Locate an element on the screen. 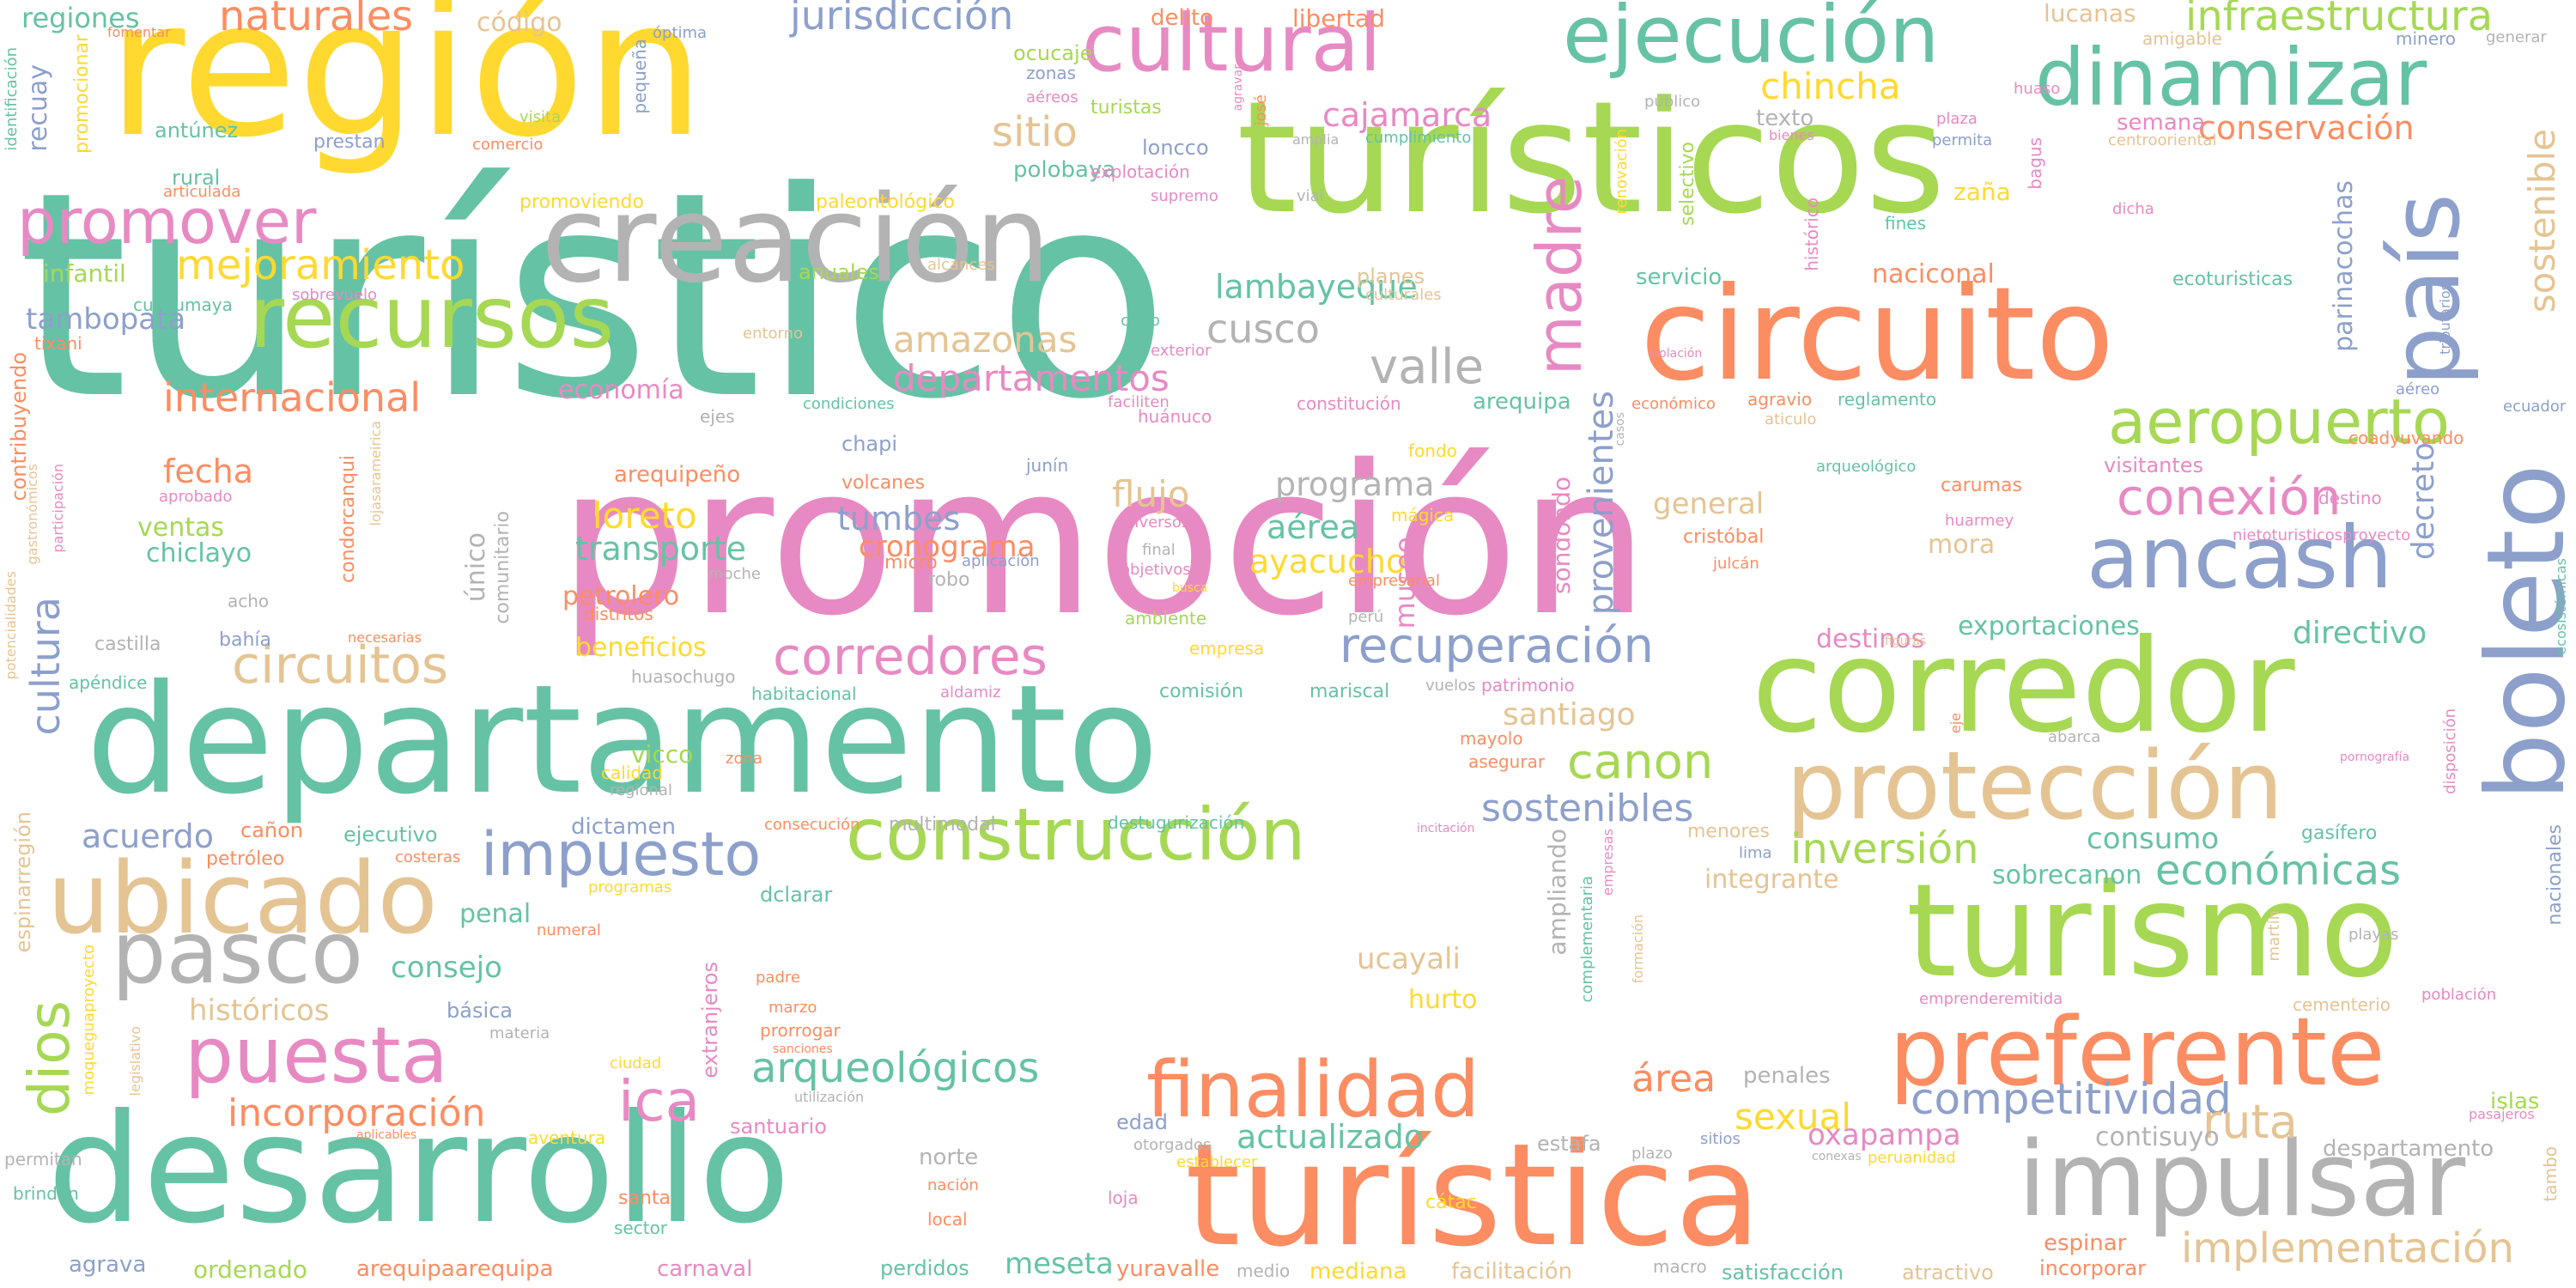 The image size is (2576, 1288). word-vicco: vicco is located at coordinates (662, 755).